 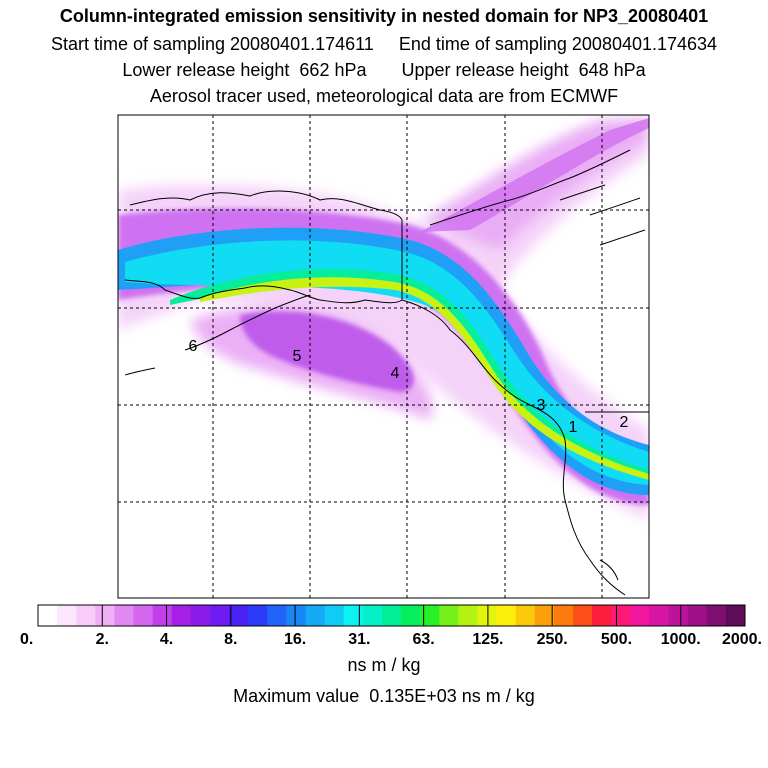 What do you see at coordinates (409, 387) in the screenshot?
I see `map-labels: 1 2 3 4 5 6` at bounding box center [409, 387].